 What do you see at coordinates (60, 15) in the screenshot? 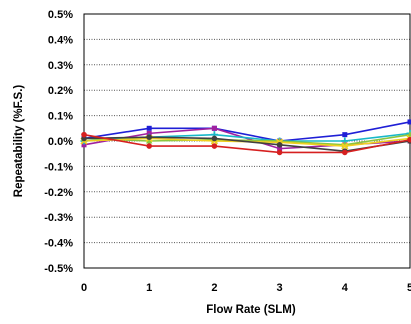
I see `y-tick-label: 0.5%` at bounding box center [60, 15].